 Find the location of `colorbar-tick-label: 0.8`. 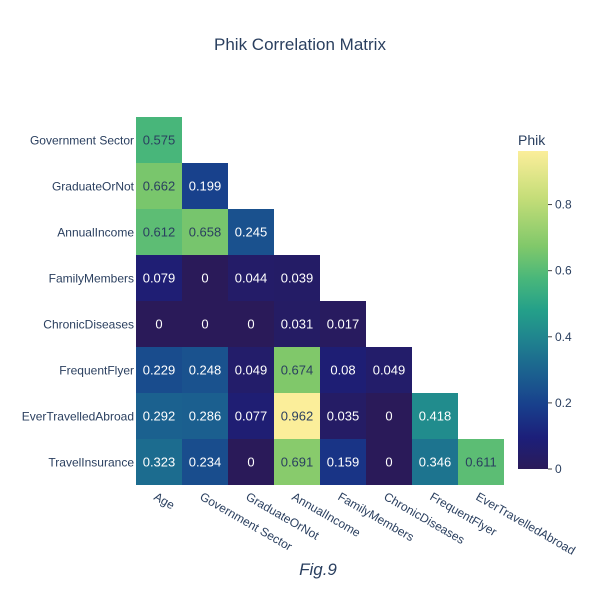

colorbar-tick-label: 0.8 is located at coordinates (563, 205).